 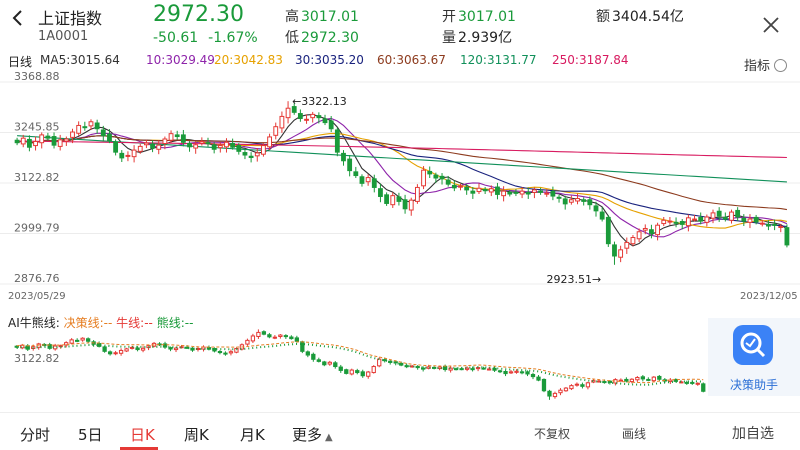 I want to click on open-quote: 开 3017.01, so click(x=479, y=16).